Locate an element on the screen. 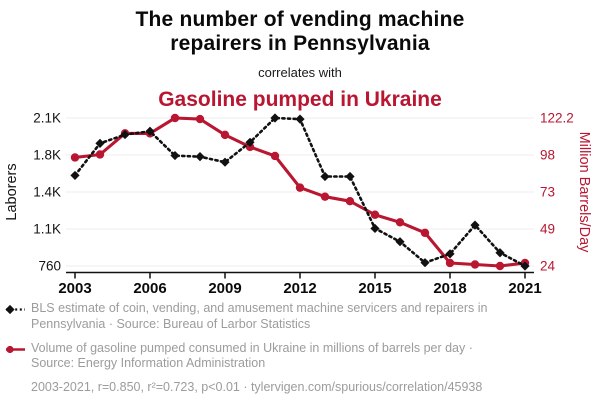 The image size is (600, 414). x-axis-tick-label: 2021 is located at coordinates (524, 288).